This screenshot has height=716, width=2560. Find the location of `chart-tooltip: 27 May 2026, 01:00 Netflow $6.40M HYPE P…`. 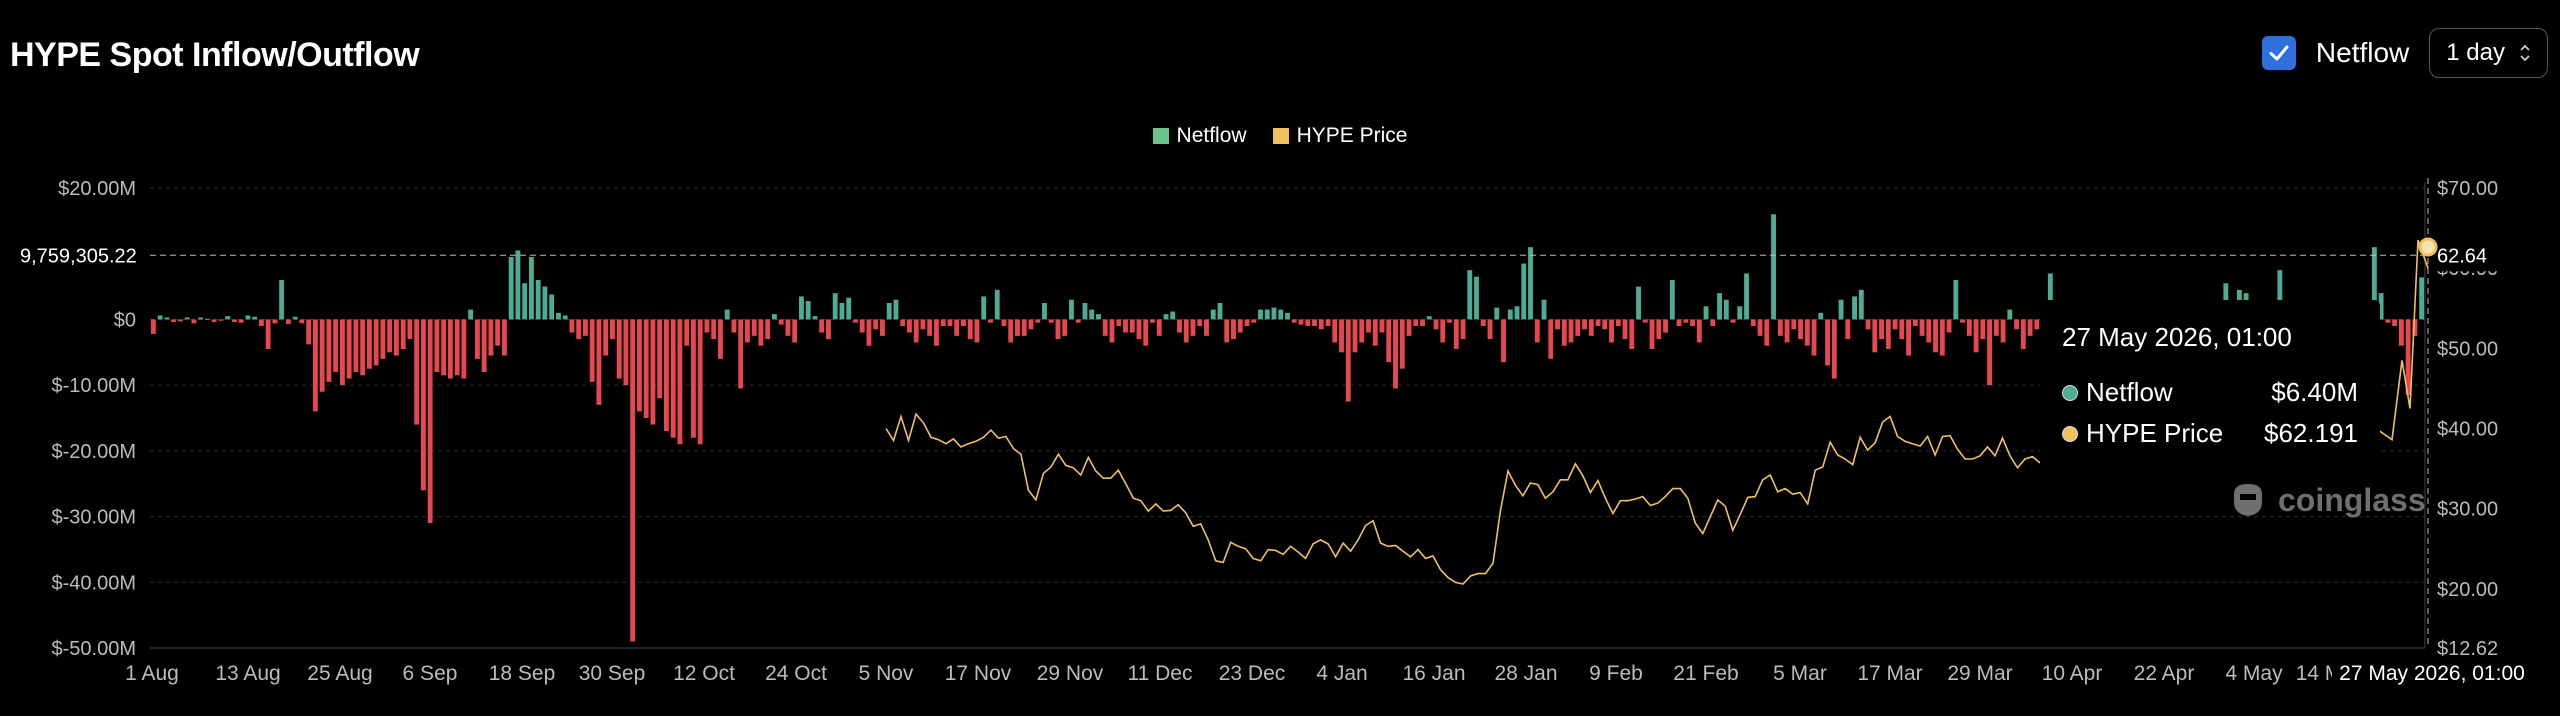

chart-tooltip: 27 May 2026, 01:00 Netflow $6.40M HYPE P… is located at coordinates (2210, 385).